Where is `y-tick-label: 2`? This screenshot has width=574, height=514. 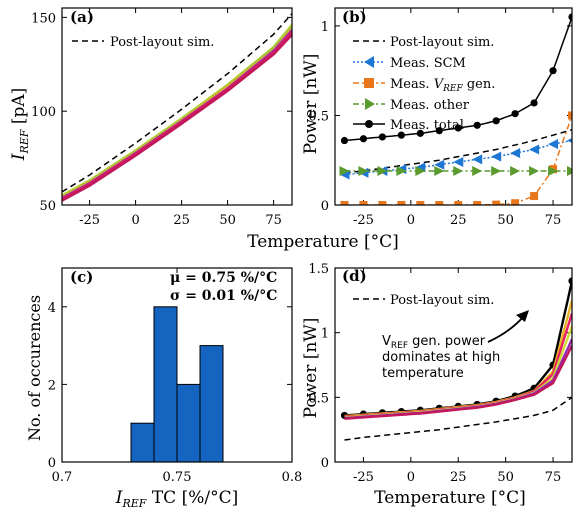
y-tick-label: 2 is located at coordinates (52, 385).